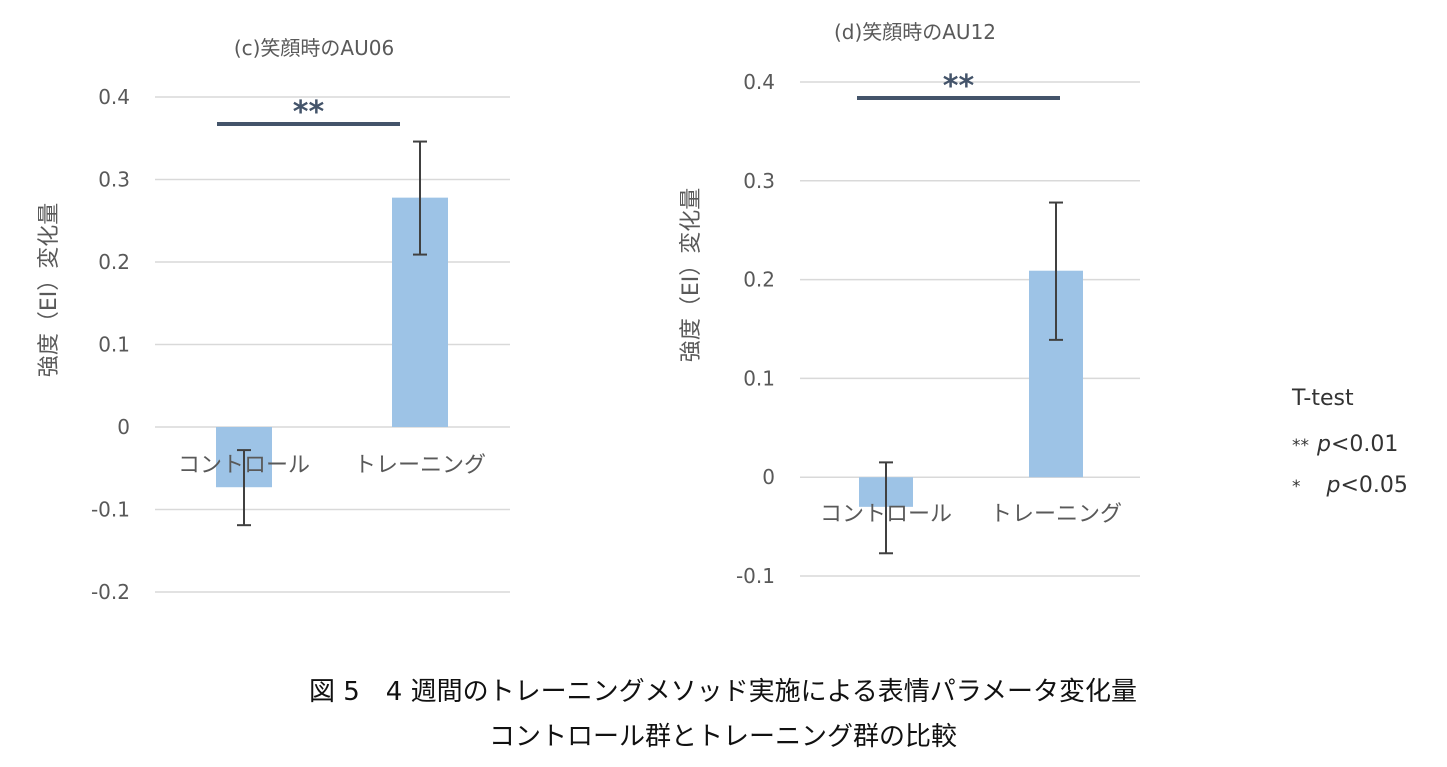 This screenshot has width=1447, height=767. Describe the element at coordinates (332, 465) in the screenshot. I see `chart-c-categories: コントロール トレーニング` at that location.